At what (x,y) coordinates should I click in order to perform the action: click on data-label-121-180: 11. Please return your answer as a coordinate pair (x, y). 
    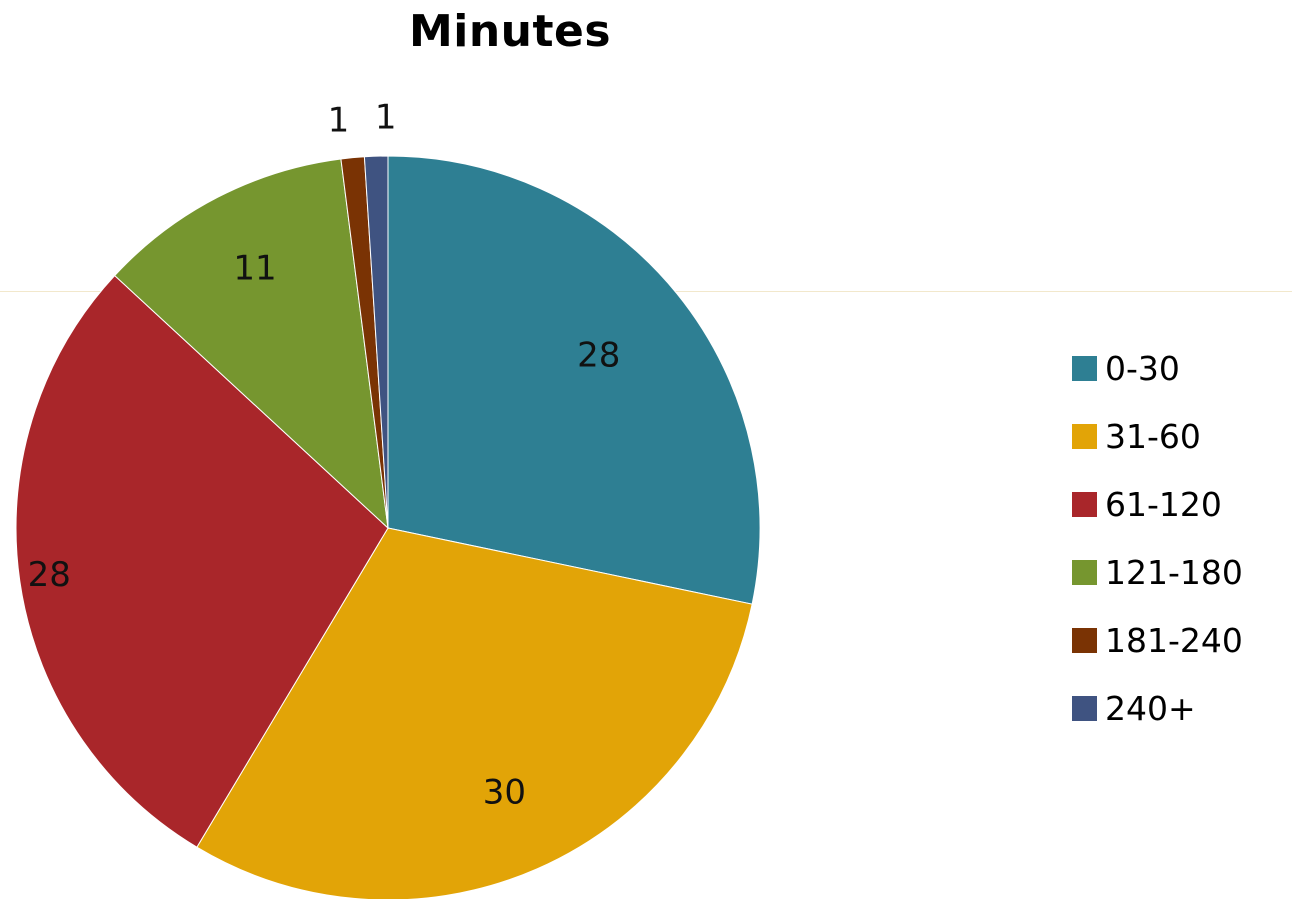
    Looking at the image, I should click on (254, 269).